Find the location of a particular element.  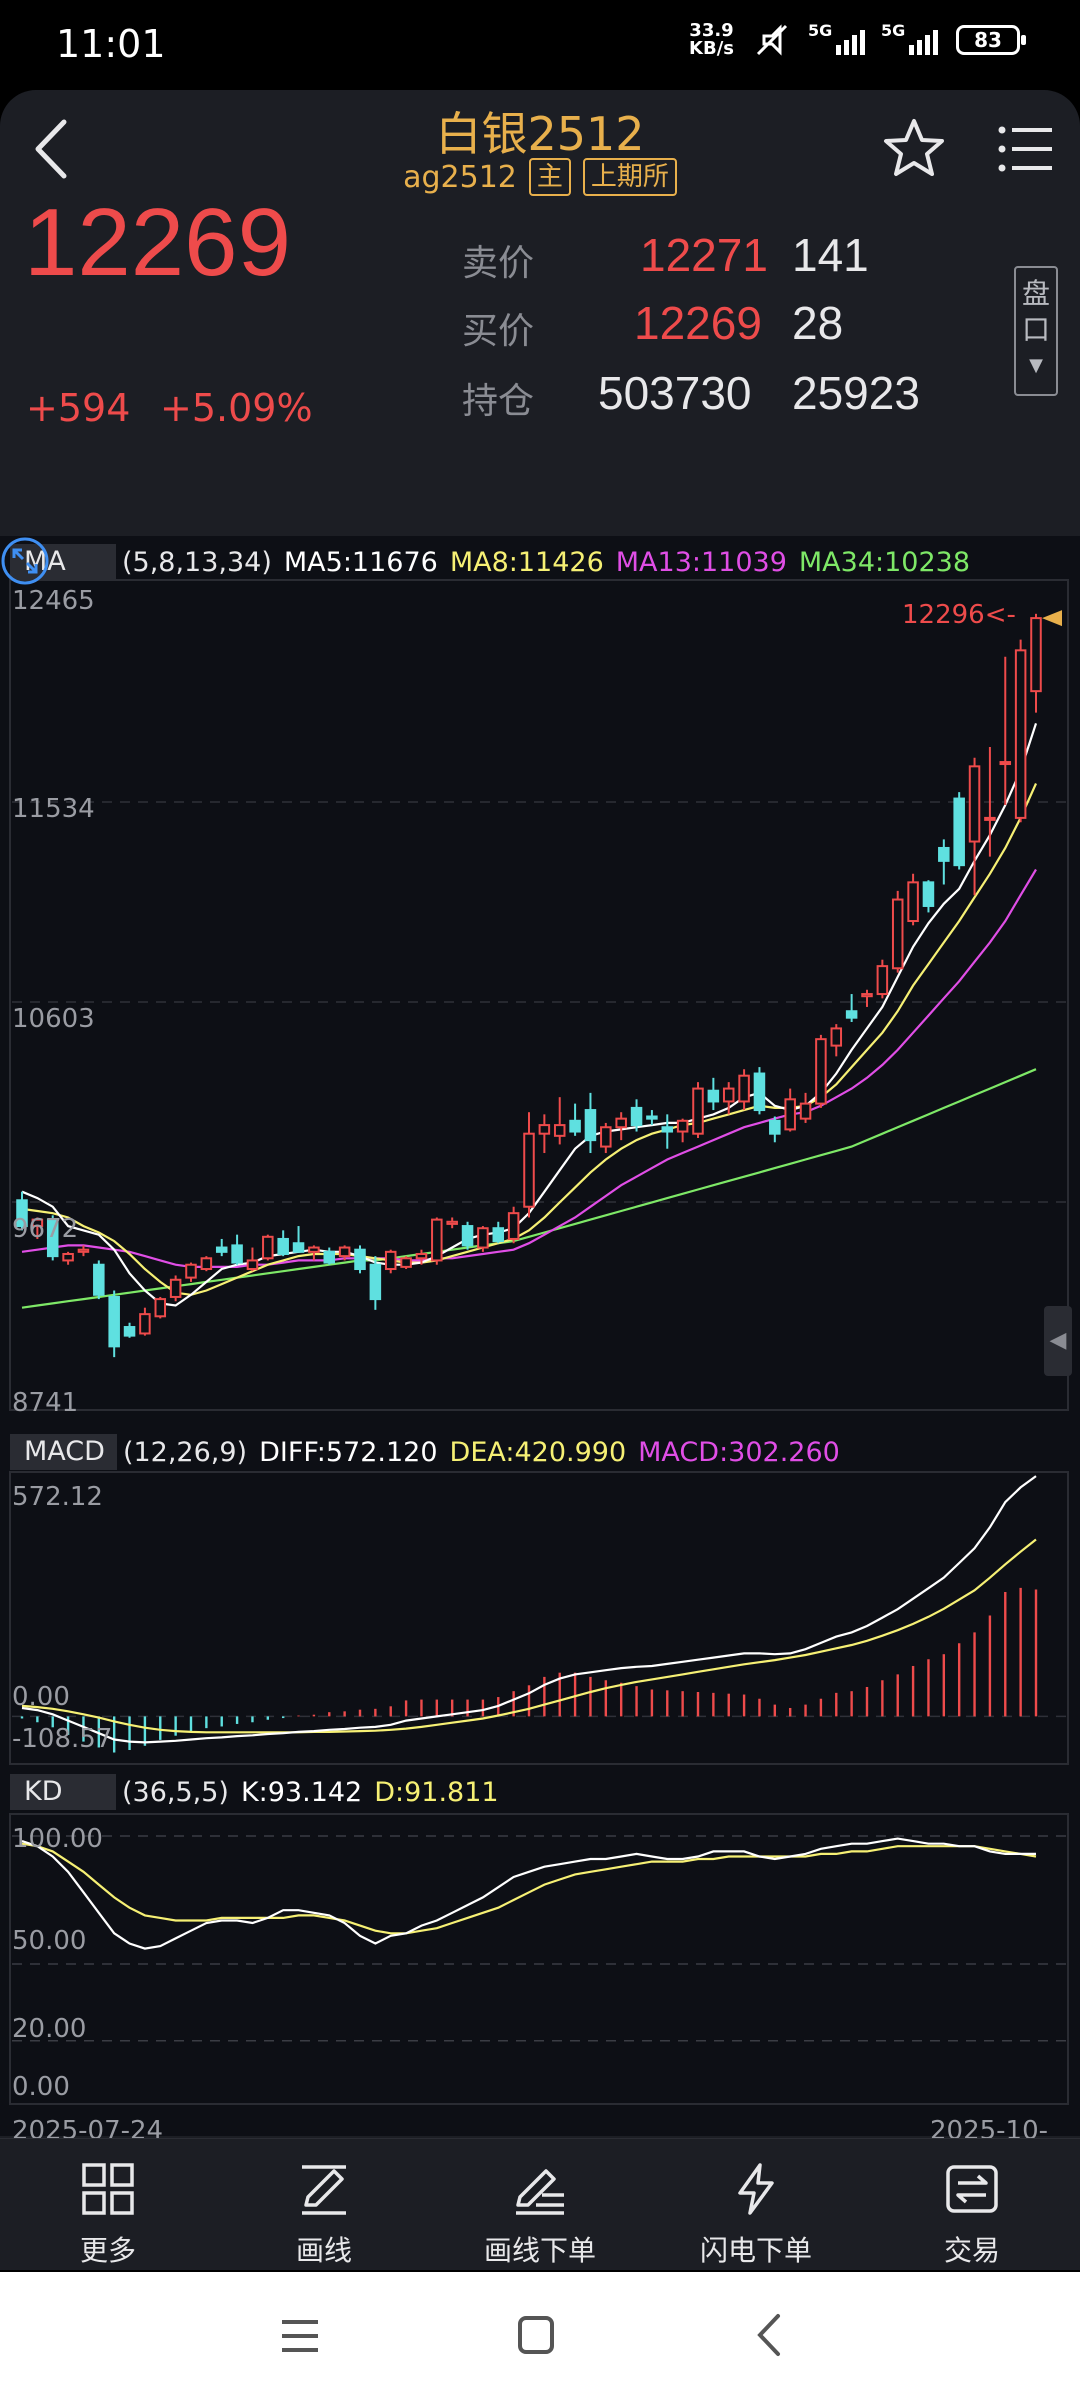

pen-line-icon is located at coordinates (324, 2190).